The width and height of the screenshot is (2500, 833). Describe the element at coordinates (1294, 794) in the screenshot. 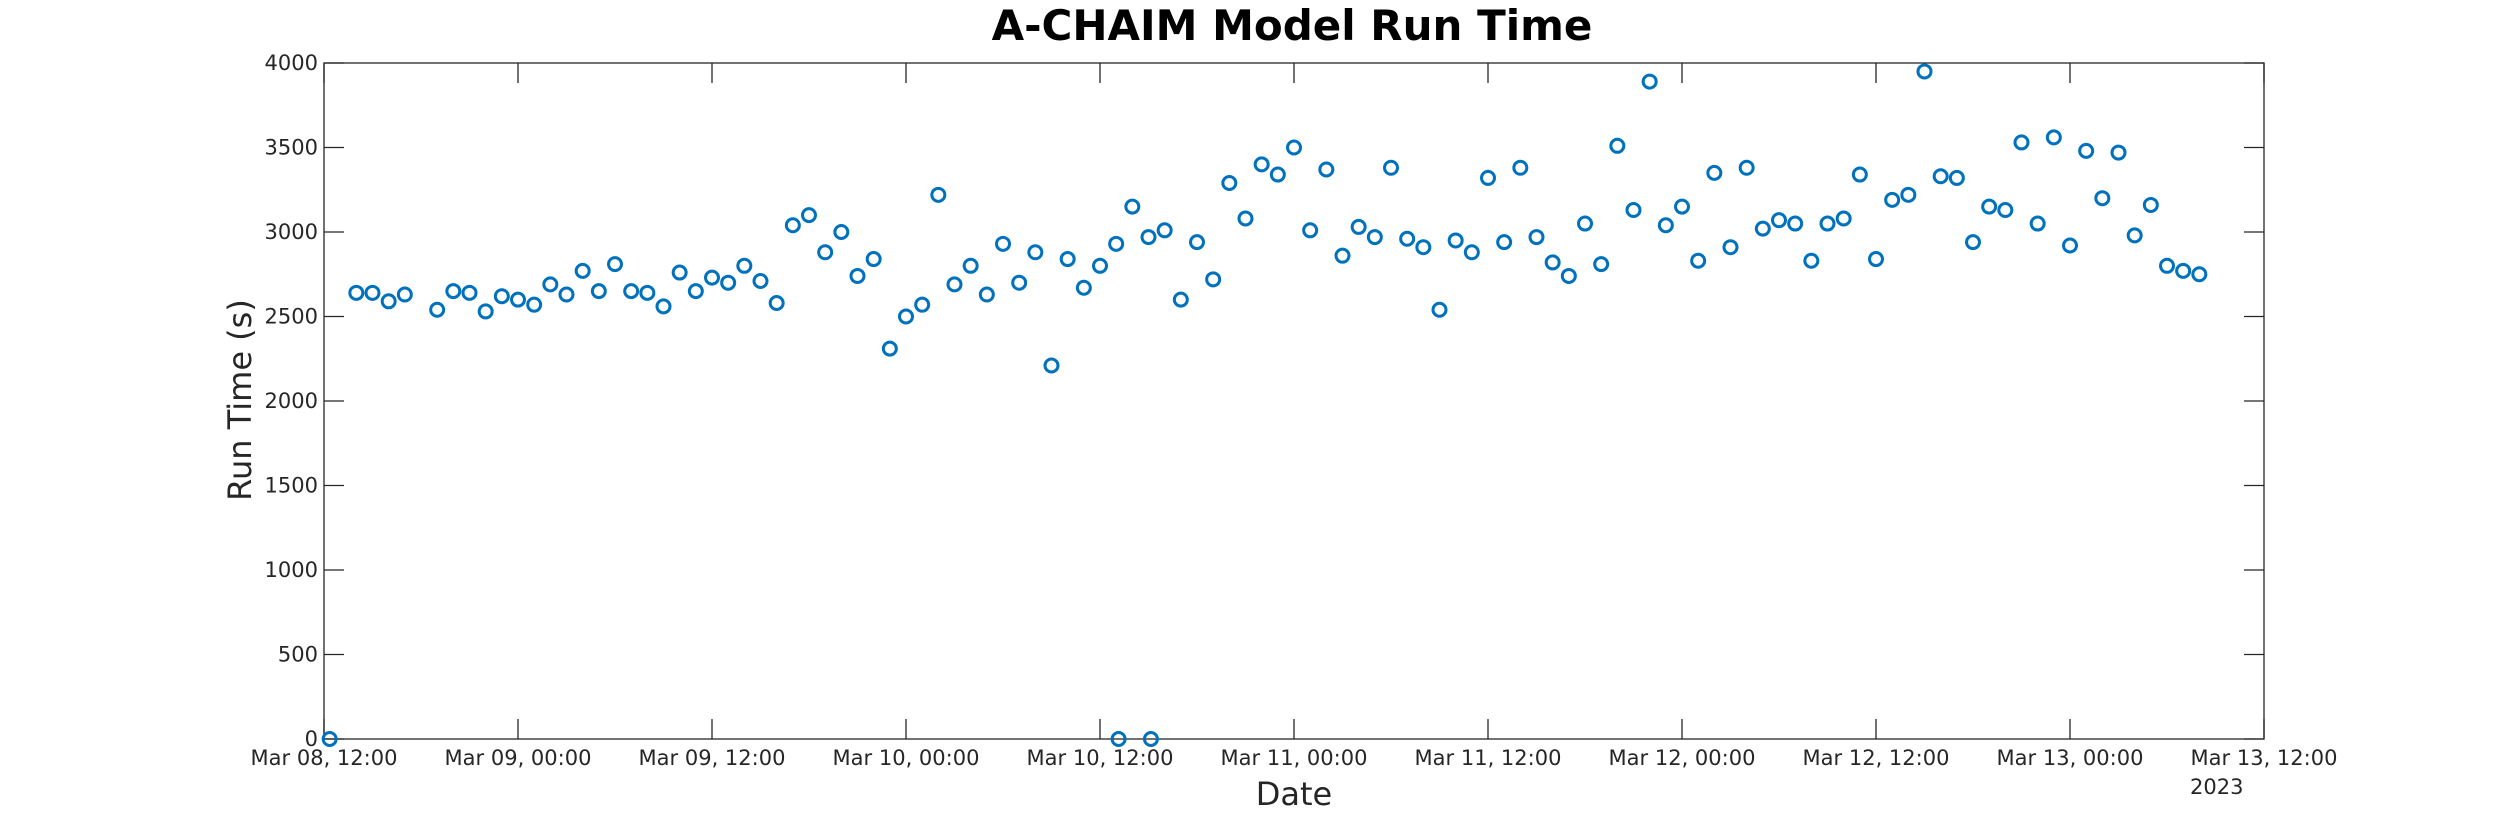

I see `x-axis-label: Date` at that location.